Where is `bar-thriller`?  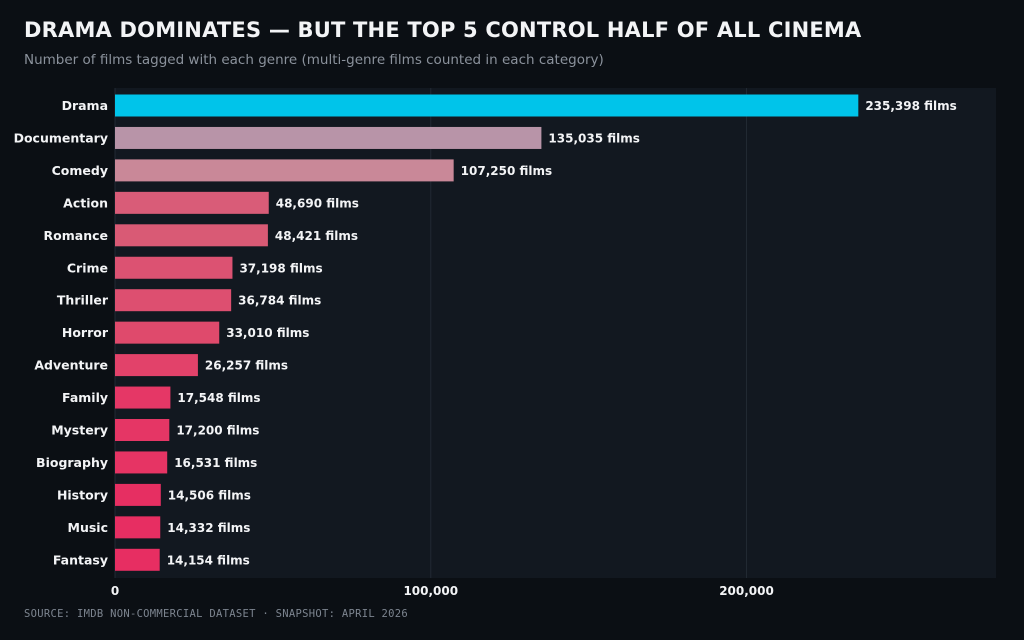
bar-thriller is located at coordinates (173, 300).